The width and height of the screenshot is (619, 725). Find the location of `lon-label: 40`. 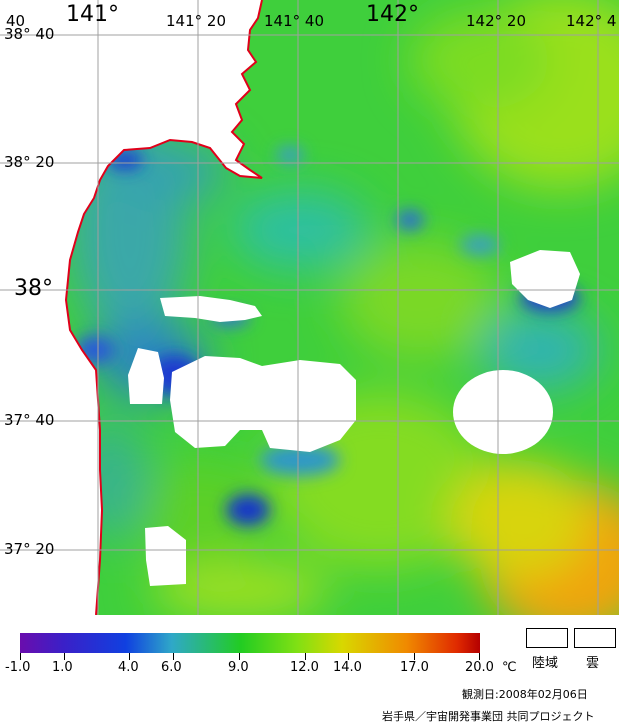

lon-label: 40 is located at coordinates (16, 21).